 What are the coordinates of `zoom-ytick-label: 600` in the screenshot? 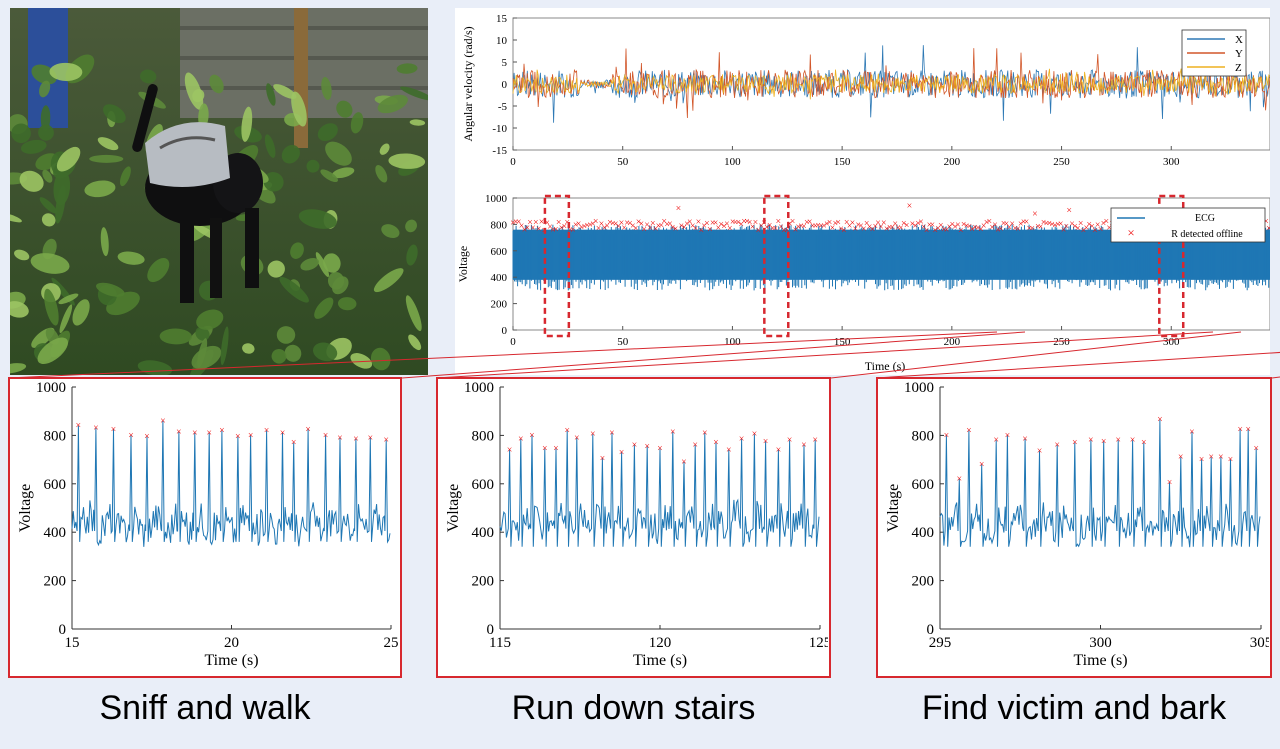 It's located at (923, 485).